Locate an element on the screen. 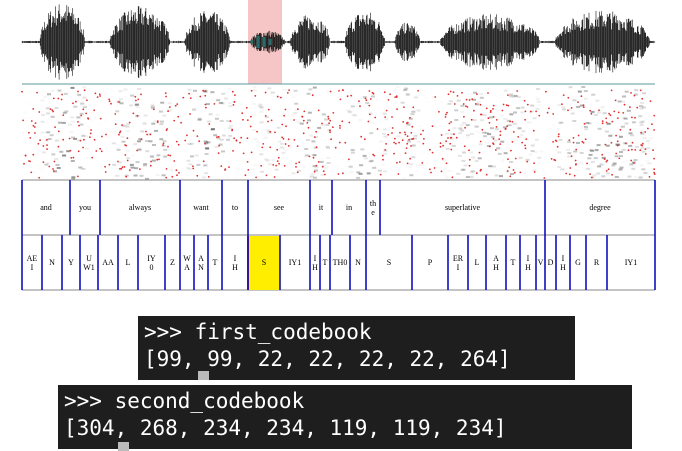 This screenshot has width=682, height=451. cursor is located at coordinates (123, 446).